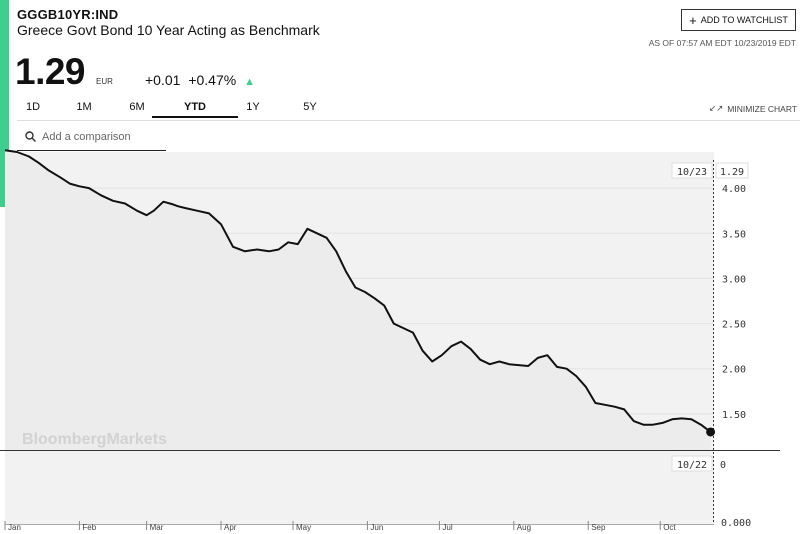 The image size is (800, 534). Describe the element at coordinates (33, 107) in the screenshot. I see `tab-1d: 1D` at that location.